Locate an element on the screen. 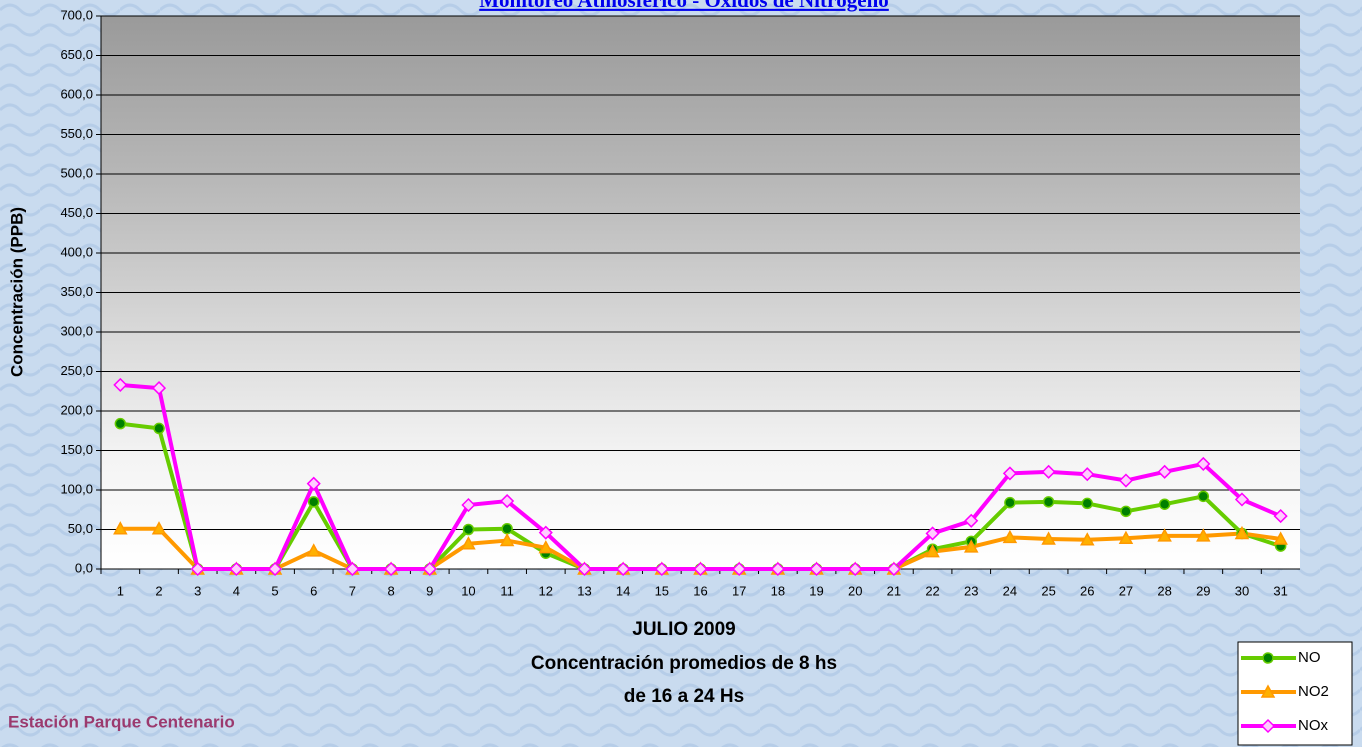 This screenshot has height=747, width=1362. x-tick-label: 29 is located at coordinates (1203, 590).